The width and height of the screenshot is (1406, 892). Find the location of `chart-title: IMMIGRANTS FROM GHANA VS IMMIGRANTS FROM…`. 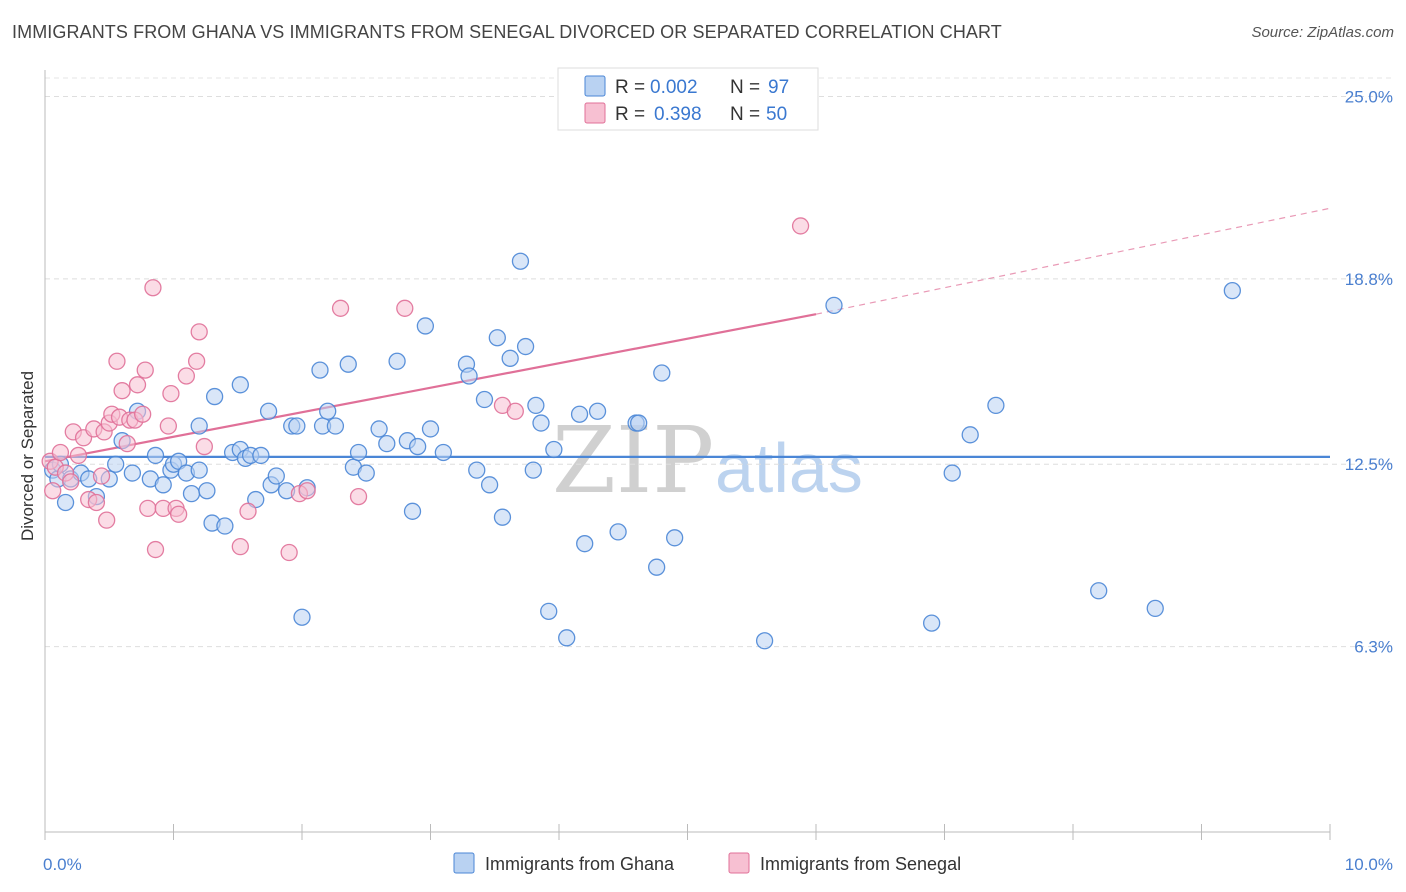

chart-title: IMMIGRANTS FROM GHANA VS IMMIGRANTS FROM… is located at coordinates (507, 32).